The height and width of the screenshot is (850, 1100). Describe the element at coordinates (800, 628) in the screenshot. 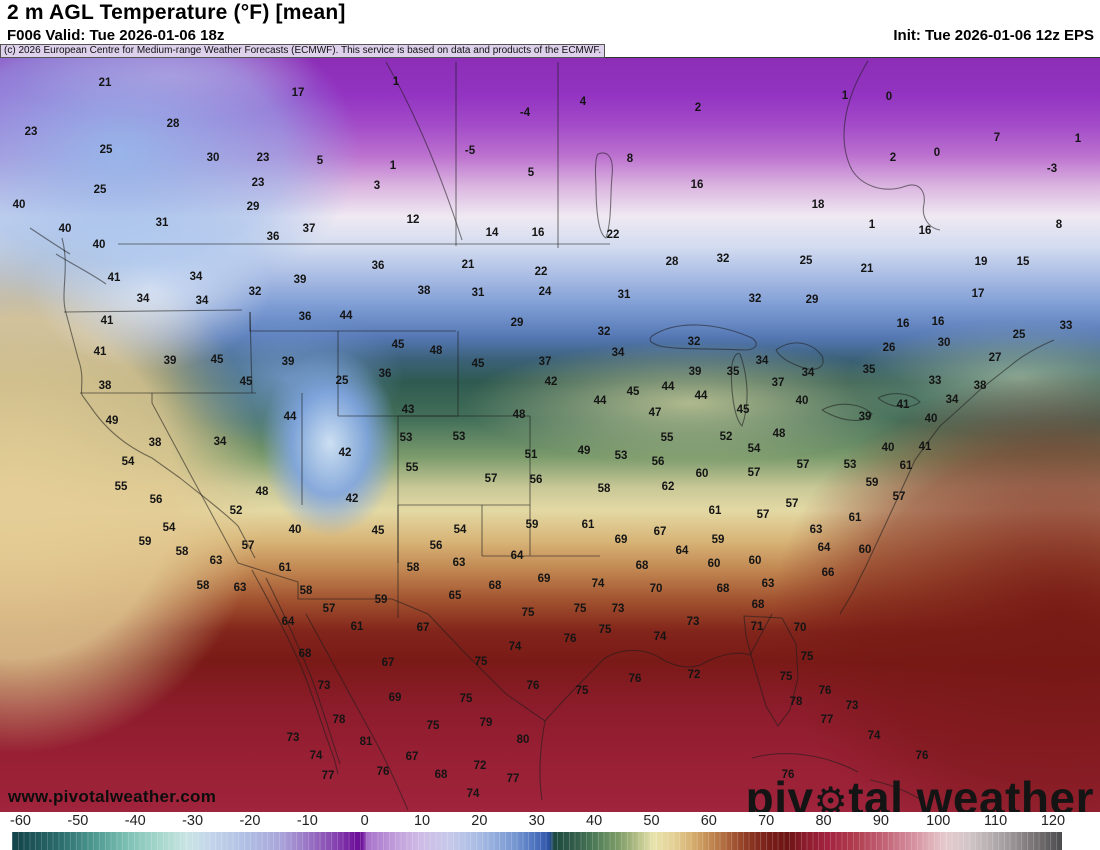

I see `temperature-value: 70` at that location.